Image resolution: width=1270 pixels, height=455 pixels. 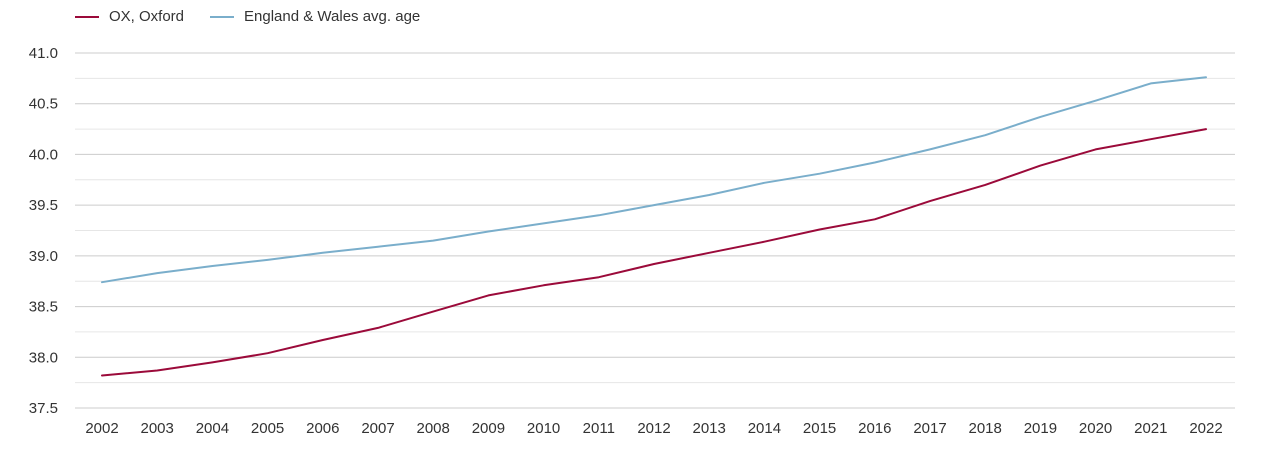 What do you see at coordinates (929, 428) in the screenshot?
I see `x-tick-label: 2017` at bounding box center [929, 428].